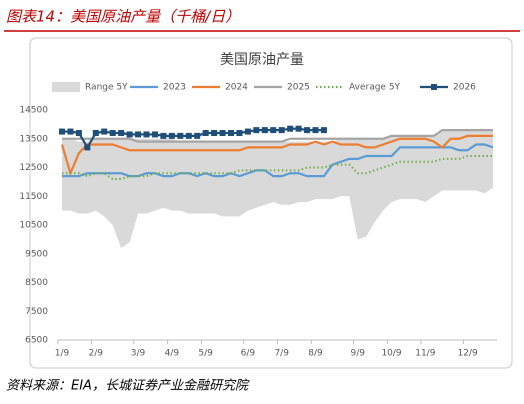 The height and width of the screenshot is (404, 524). I want to click on source-note: 资料来源：EIA，长城证券产业金融研究院, so click(128, 386).